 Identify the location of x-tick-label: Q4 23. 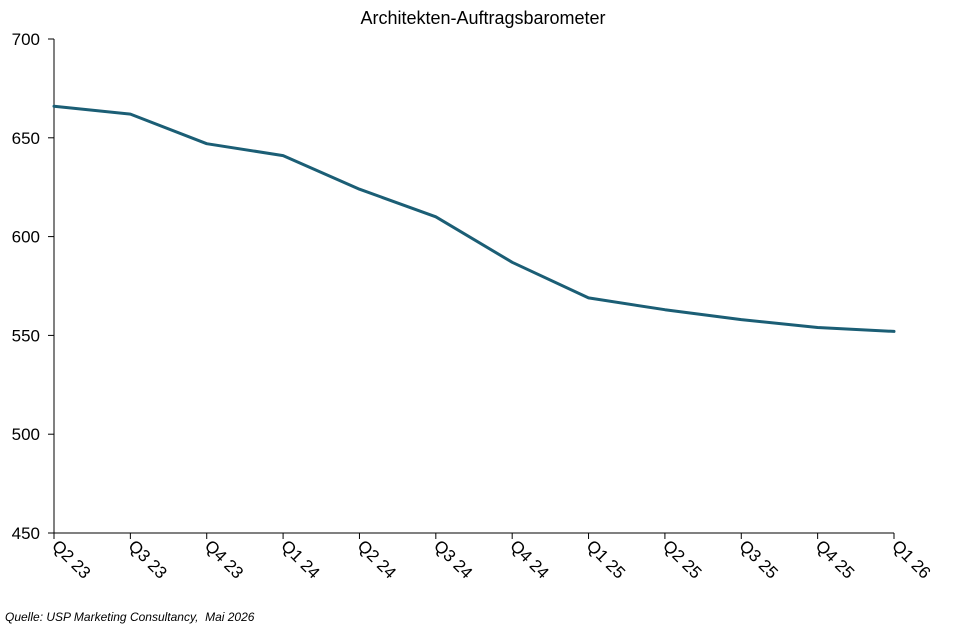
(224, 559).